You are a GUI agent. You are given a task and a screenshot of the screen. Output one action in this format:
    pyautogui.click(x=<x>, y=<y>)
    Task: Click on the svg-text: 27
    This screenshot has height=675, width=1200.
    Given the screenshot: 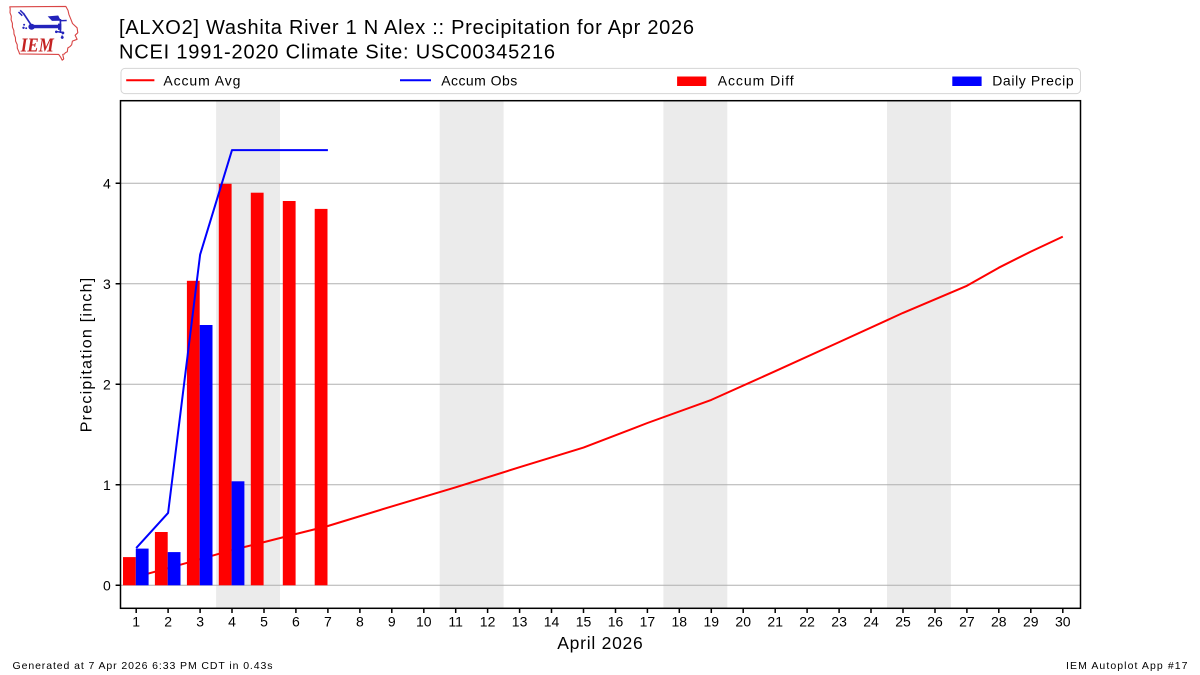 What is the action you would take?
    pyautogui.click(x=967, y=621)
    